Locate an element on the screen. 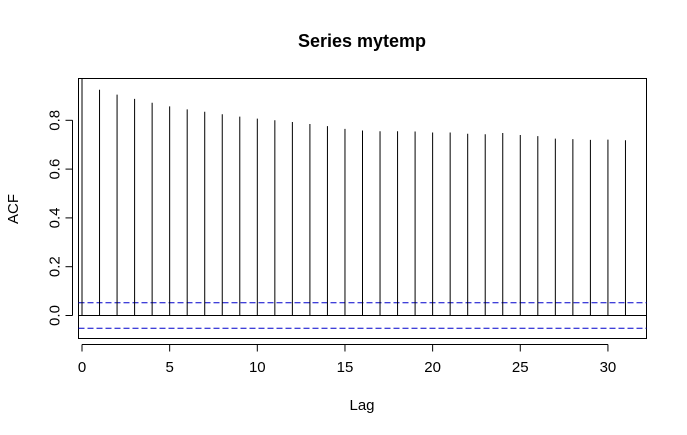 The height and width of the screenshot is (435, 687). x-tick-label: 0 is located at coordinates (82, 367).